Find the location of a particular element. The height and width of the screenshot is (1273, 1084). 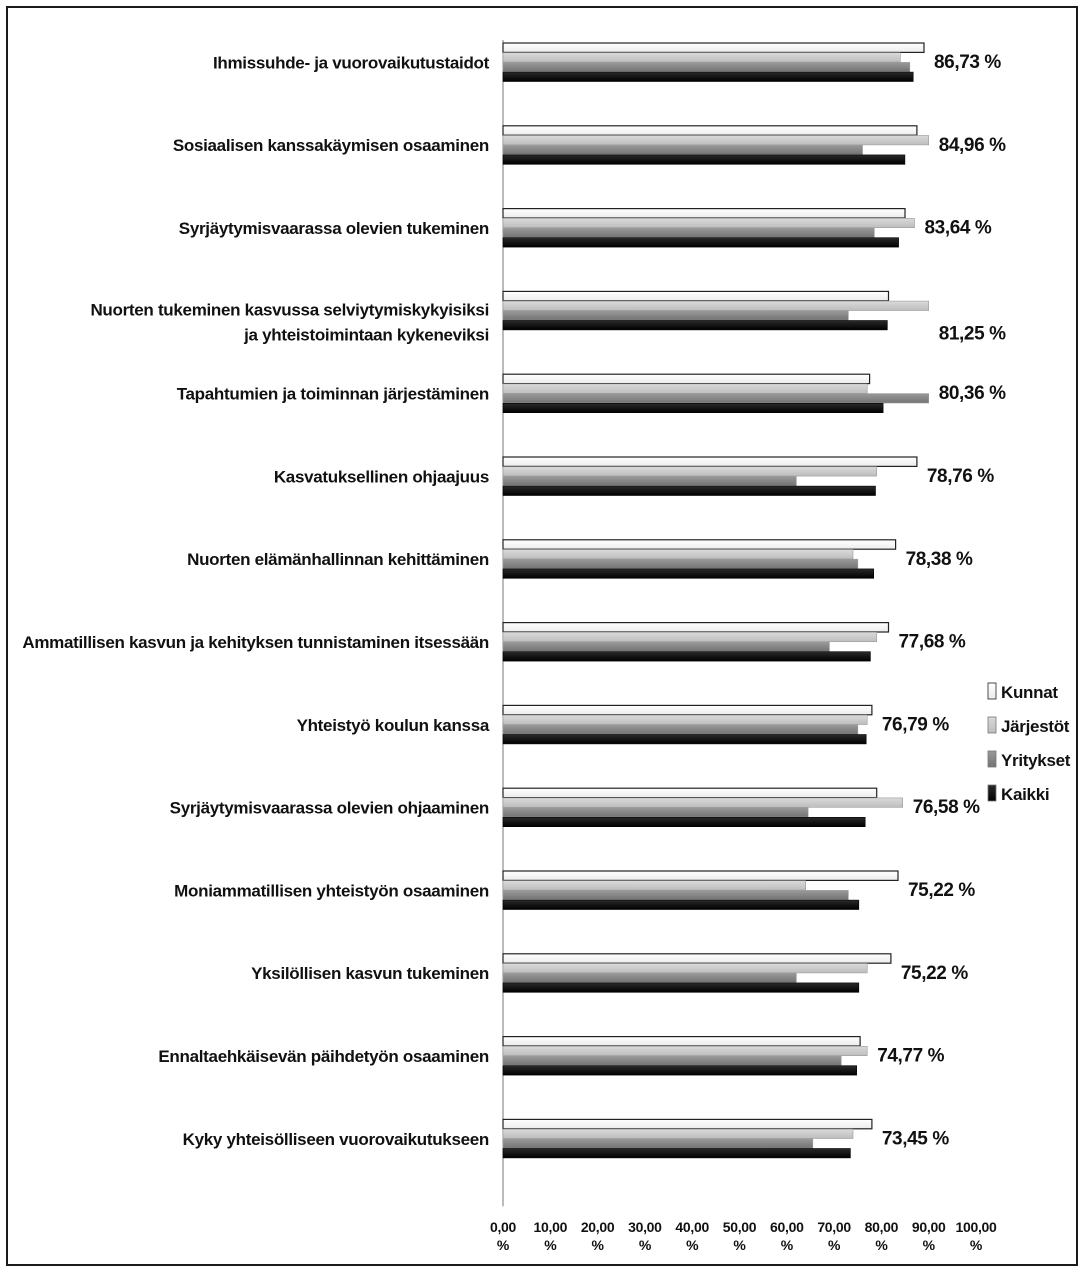

category-label: Kyky yhteisölliseen vuorovaikutukseen is located at coordinates (336, 1139).